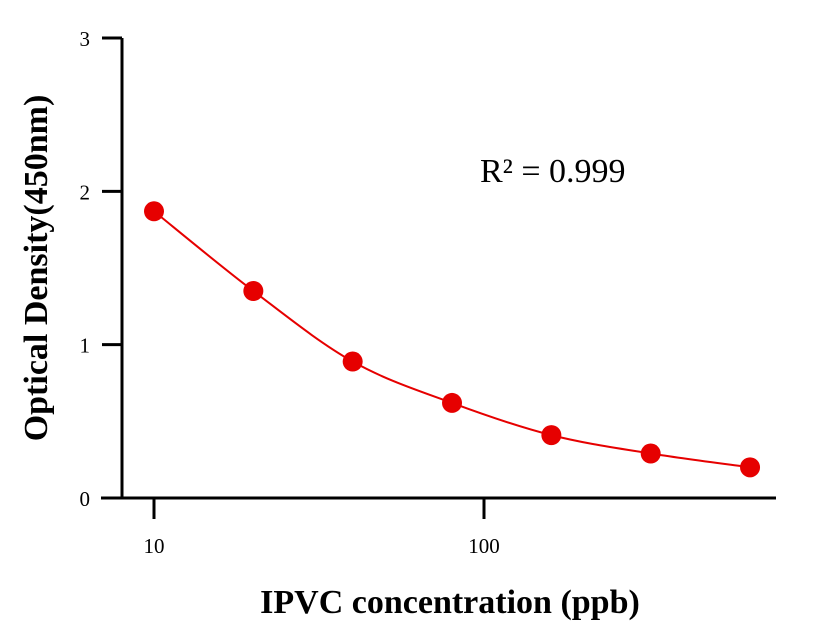 This screenshot has height=640, width=816. Describe the element at coordinates (154, 546) in the screenshot. I see `x-tick-label: 10` at that location.